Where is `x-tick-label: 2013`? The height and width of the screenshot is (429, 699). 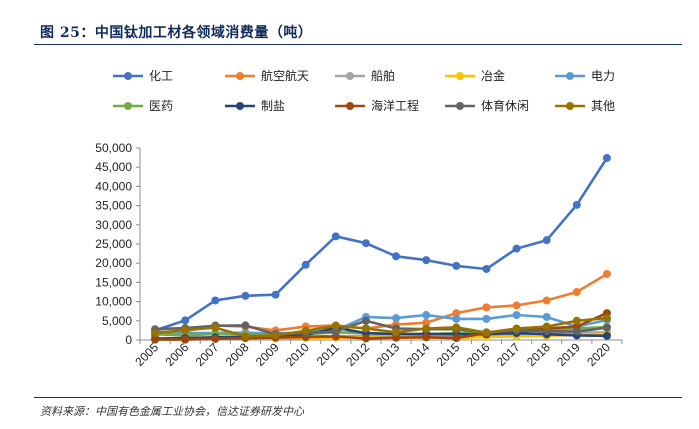
x-tick-label: 2013 is located at coordinates (387, 354).